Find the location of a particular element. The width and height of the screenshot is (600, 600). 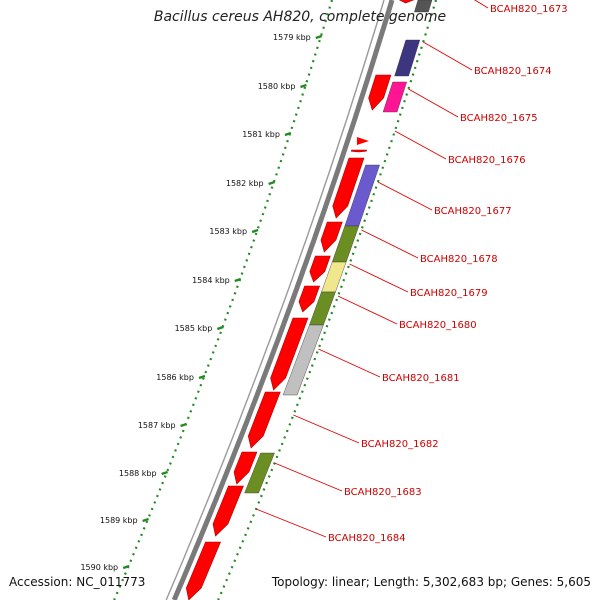

tick-label: 1588 kbp is located at coordinates (138, 473).